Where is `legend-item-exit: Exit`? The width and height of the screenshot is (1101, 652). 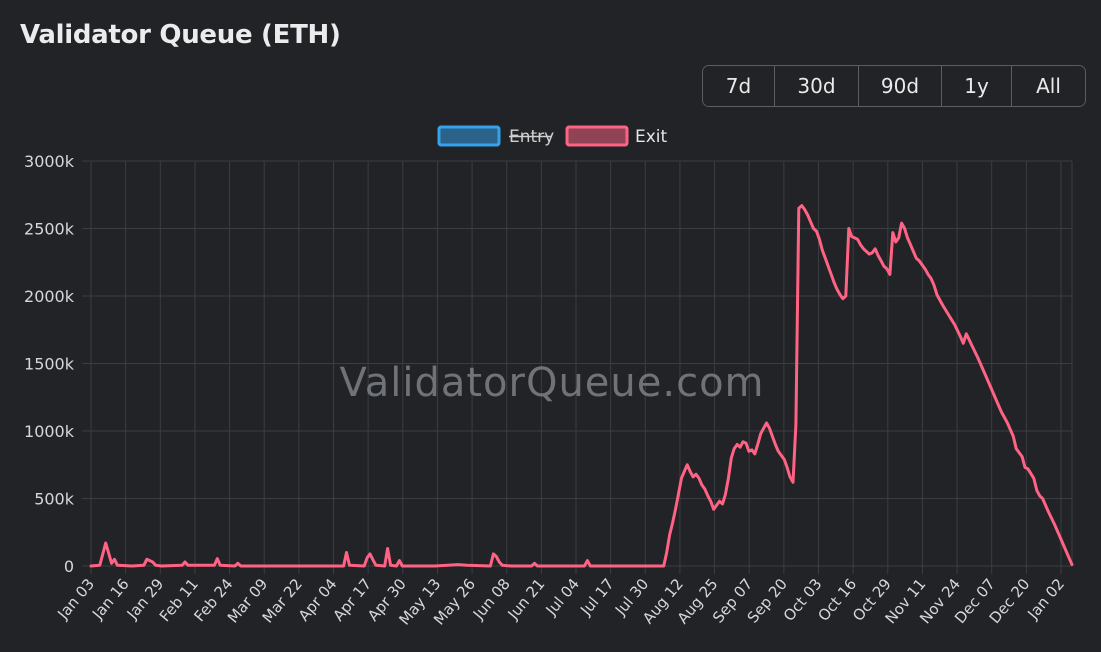
legend-item-exit: Exit is located at coordinates (616, 136).